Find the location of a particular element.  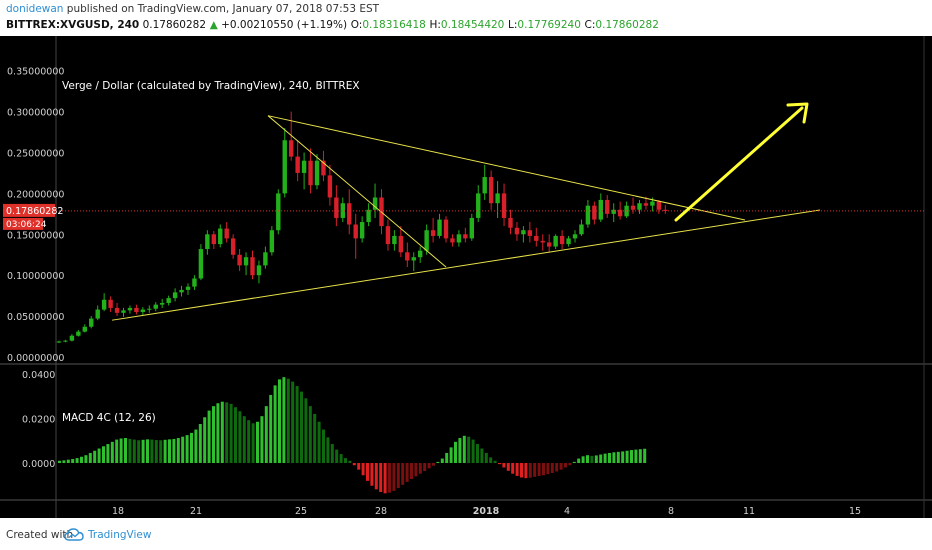

ticker-symbol: BITTREX:XVGUSD, 240 is located at coordinates (73, 25).